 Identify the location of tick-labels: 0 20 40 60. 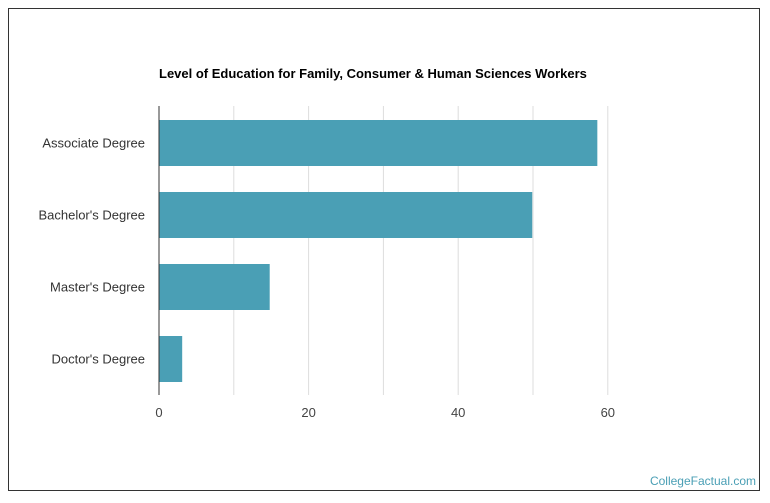
(385, 412).